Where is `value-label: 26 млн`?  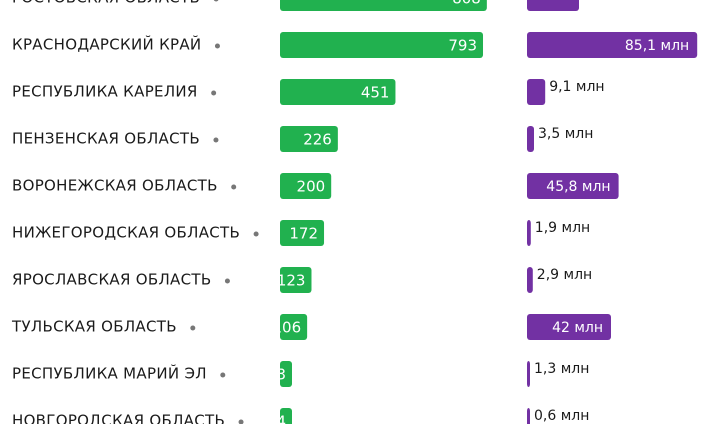
value-label: 26 млн is located at coordinates (608, 0).